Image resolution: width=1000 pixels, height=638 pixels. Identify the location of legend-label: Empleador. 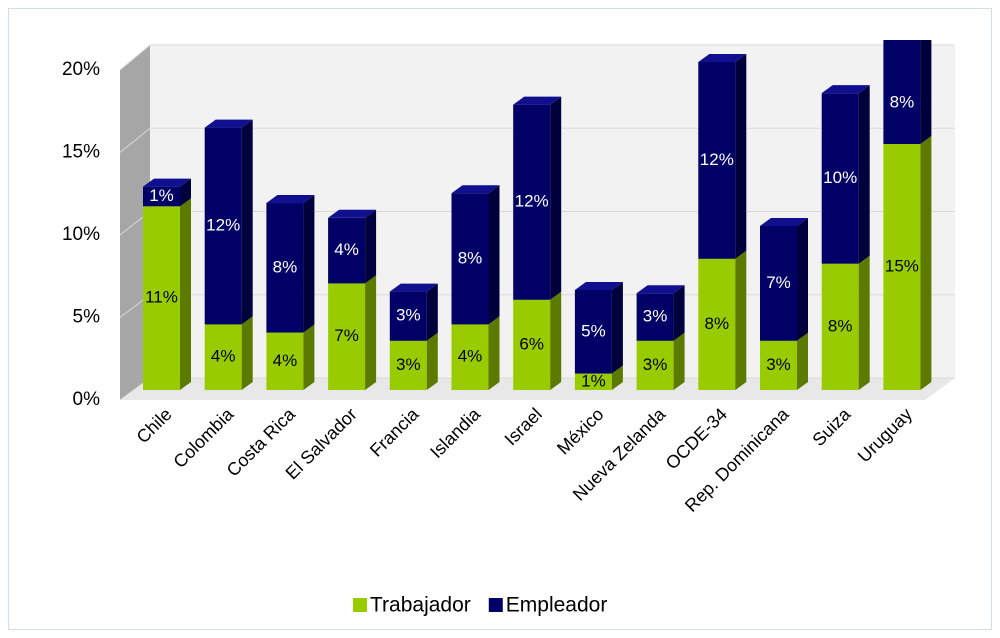
(557, 605).